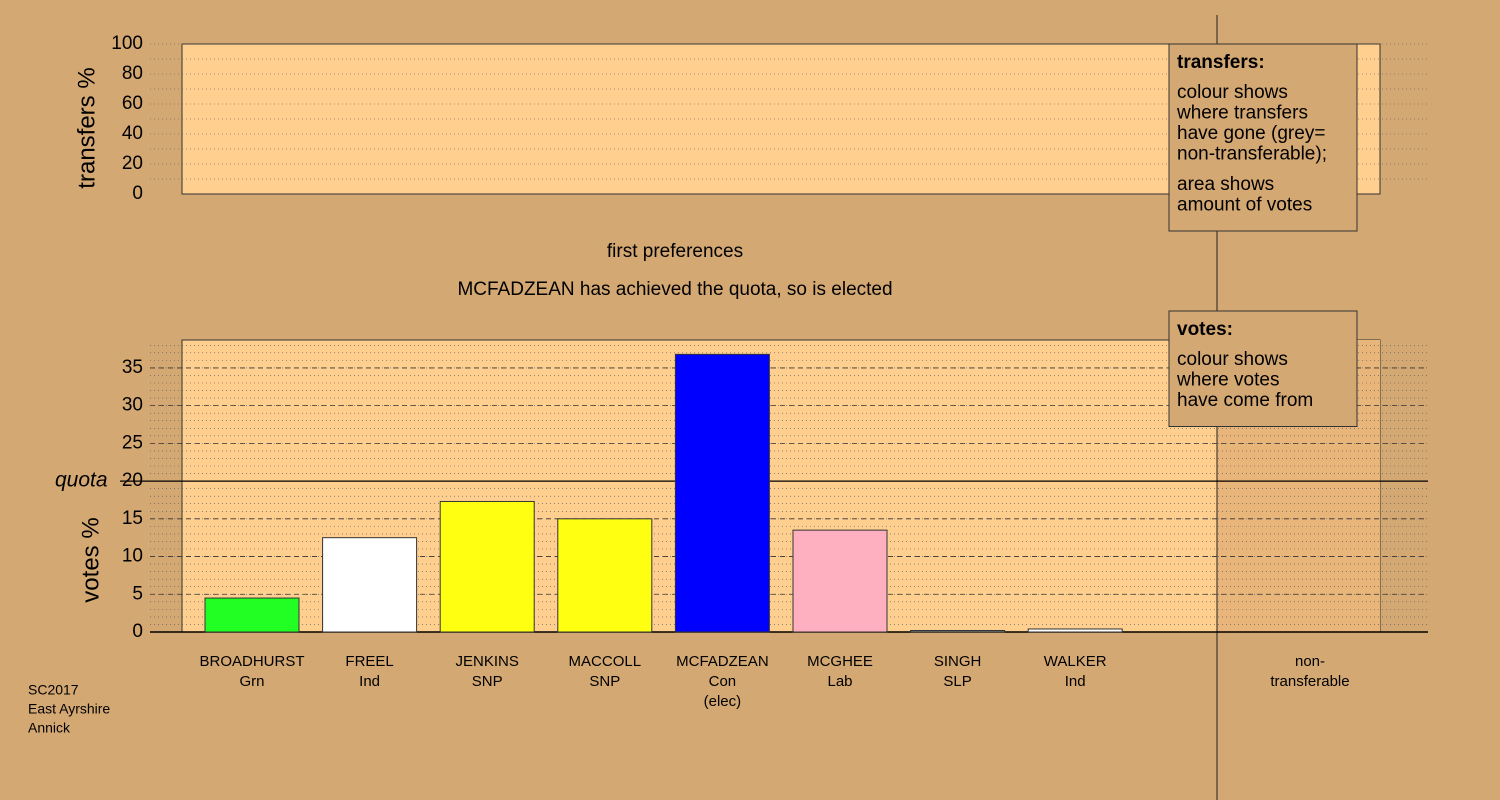  What do you see at coordinates (1221, 62) in the screenshot?
I see `legend-title: transfers:` at bounding box center [1221, 62].